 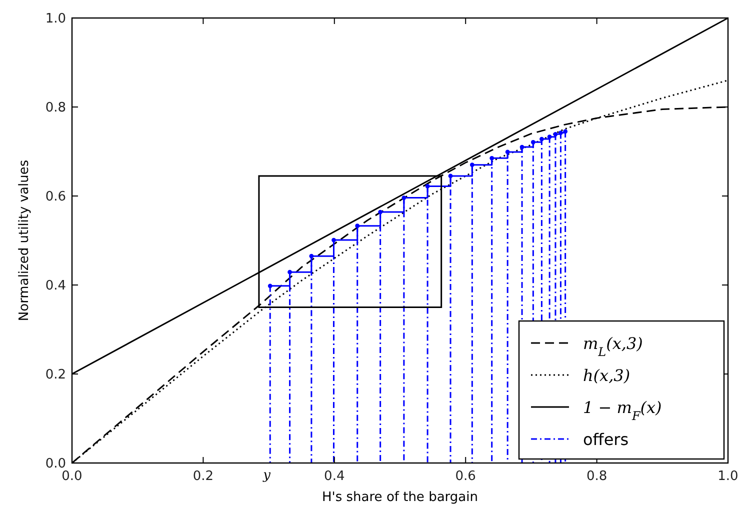 What do you see at coordinates (606, 439) in the screenshot?
I see `legend-label: offers` at bounding box center [606, 439].